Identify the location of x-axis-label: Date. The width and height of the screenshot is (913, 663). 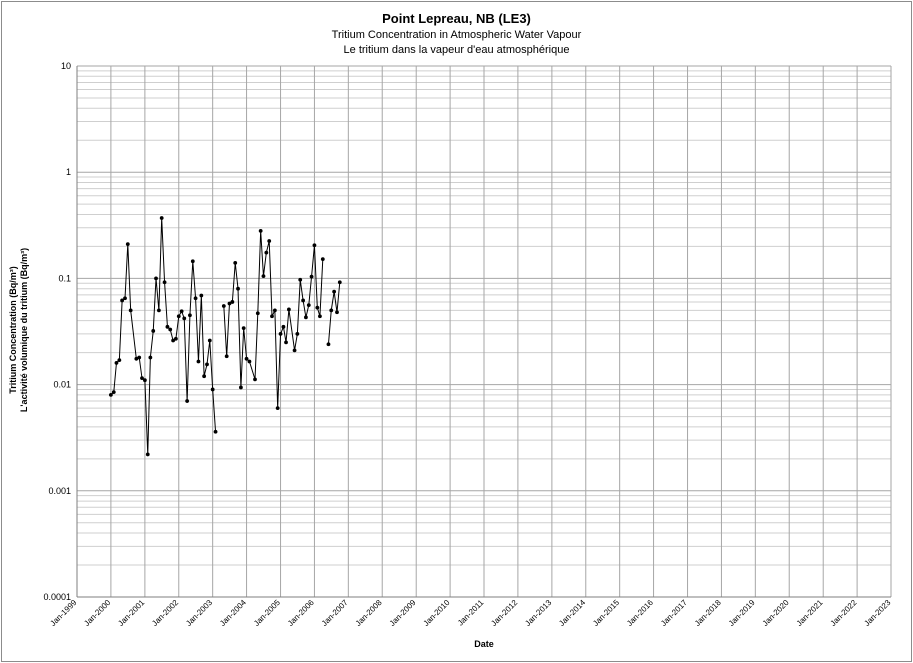
(484, 644).